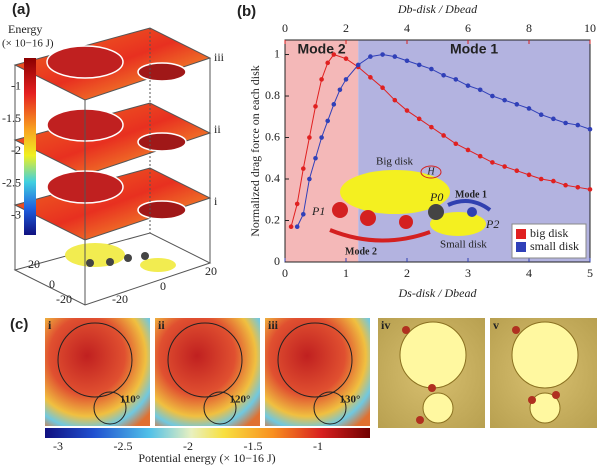 The width and height of the screenshot is (600, 465). I want to click on x-tick-label: 2, so click(407, 273).